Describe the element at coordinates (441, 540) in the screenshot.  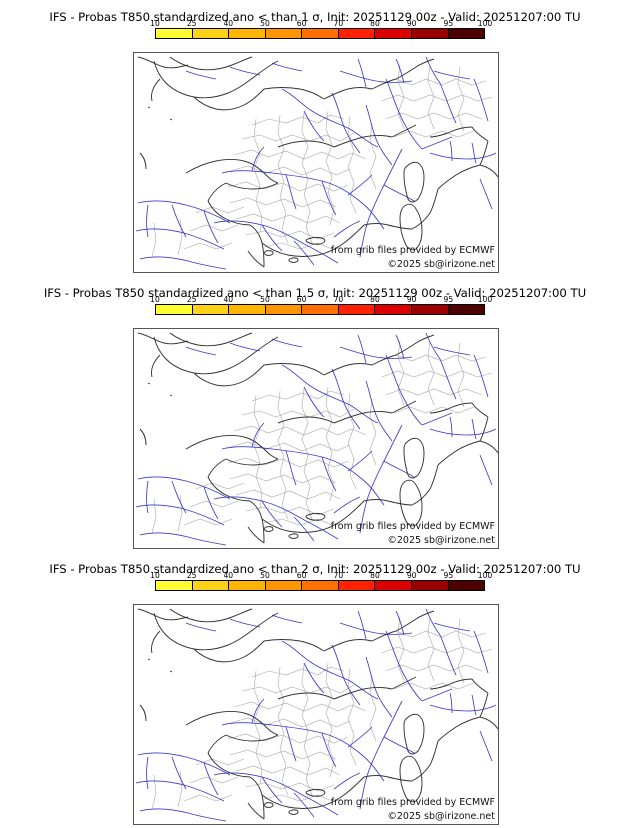
I see `map-copyright-1: ©2025 sb@irizone.net` at that location.